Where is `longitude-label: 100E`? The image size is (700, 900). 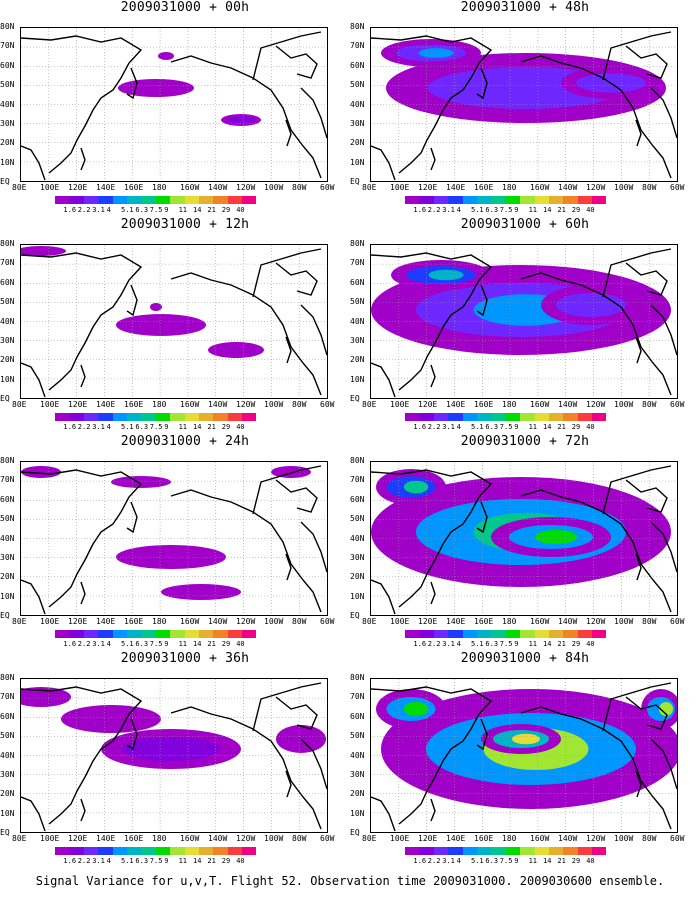
longitude-label: 100E is located at coordinates (50, 187).